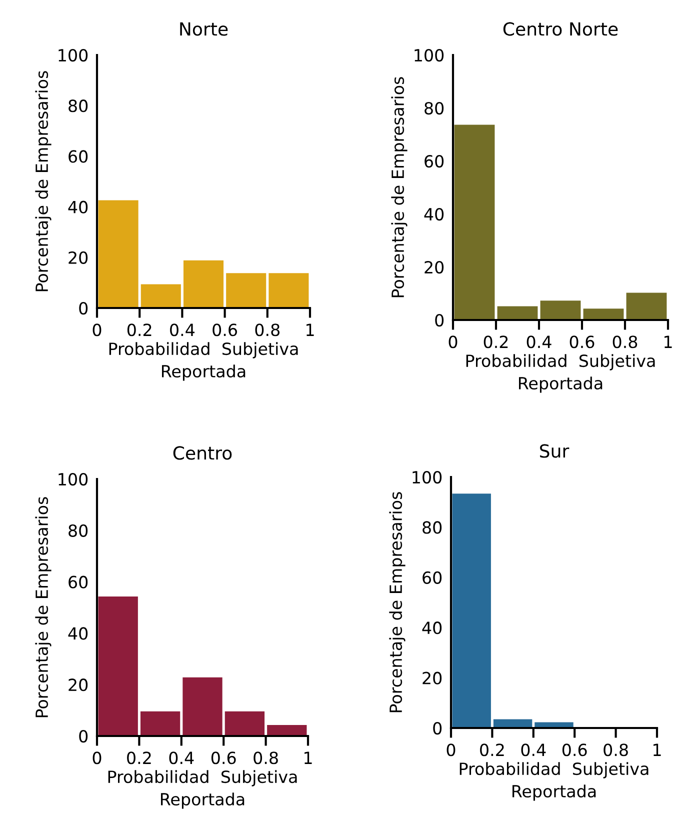 This screenshot has height=833, width=683. What do you see at coordinates (202, 453) in the screenshot?
I see `chart-title: Centro` at bounding box center [202, 453].